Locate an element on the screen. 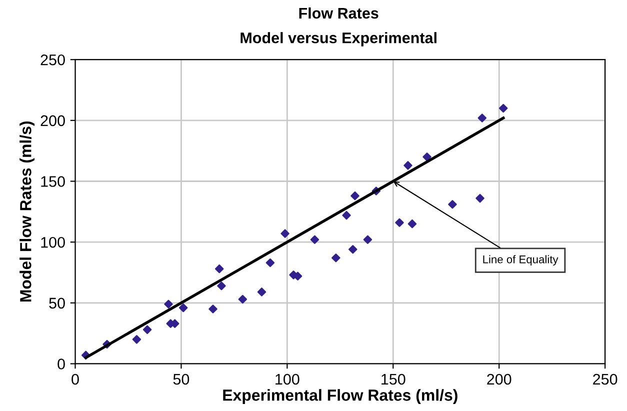  y-tick-label: 0 is located at coordinates (61, 364).